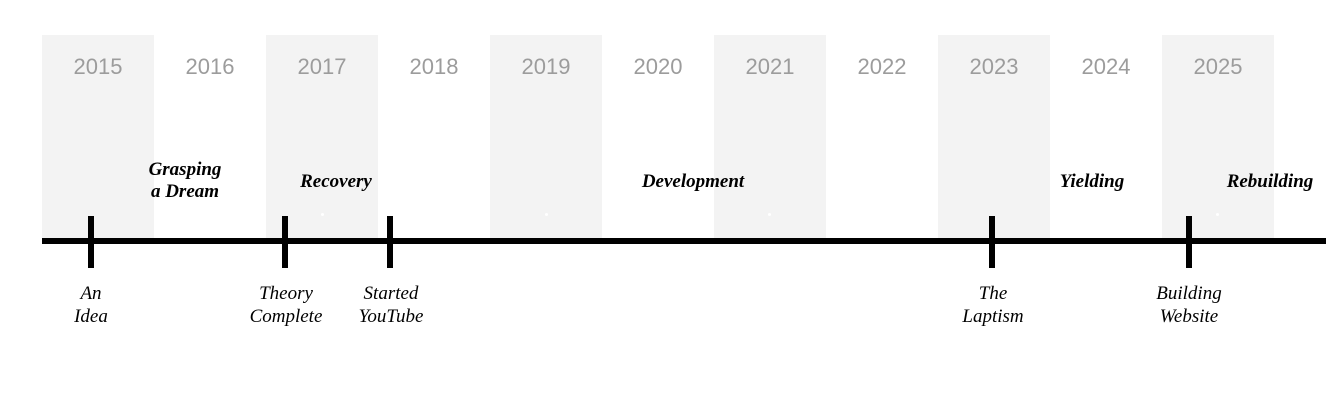 This screenshot has height=410, width=1336. I want to click on event-tick-theory-complete, so click(285, 242).